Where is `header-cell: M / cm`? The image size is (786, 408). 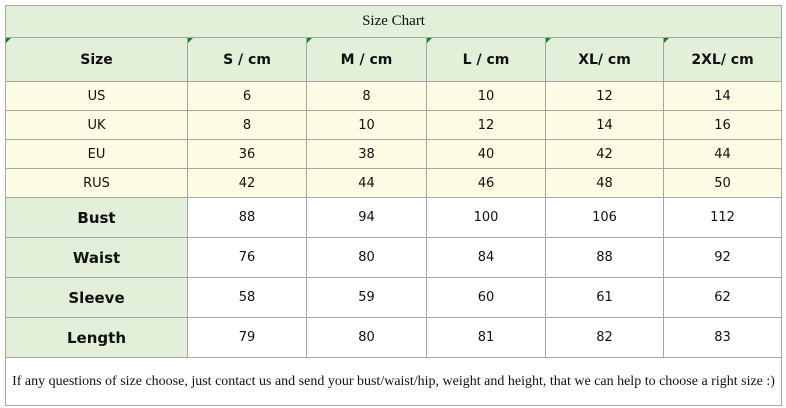
header-cell: M / cm is located at coordinates (366, 59).